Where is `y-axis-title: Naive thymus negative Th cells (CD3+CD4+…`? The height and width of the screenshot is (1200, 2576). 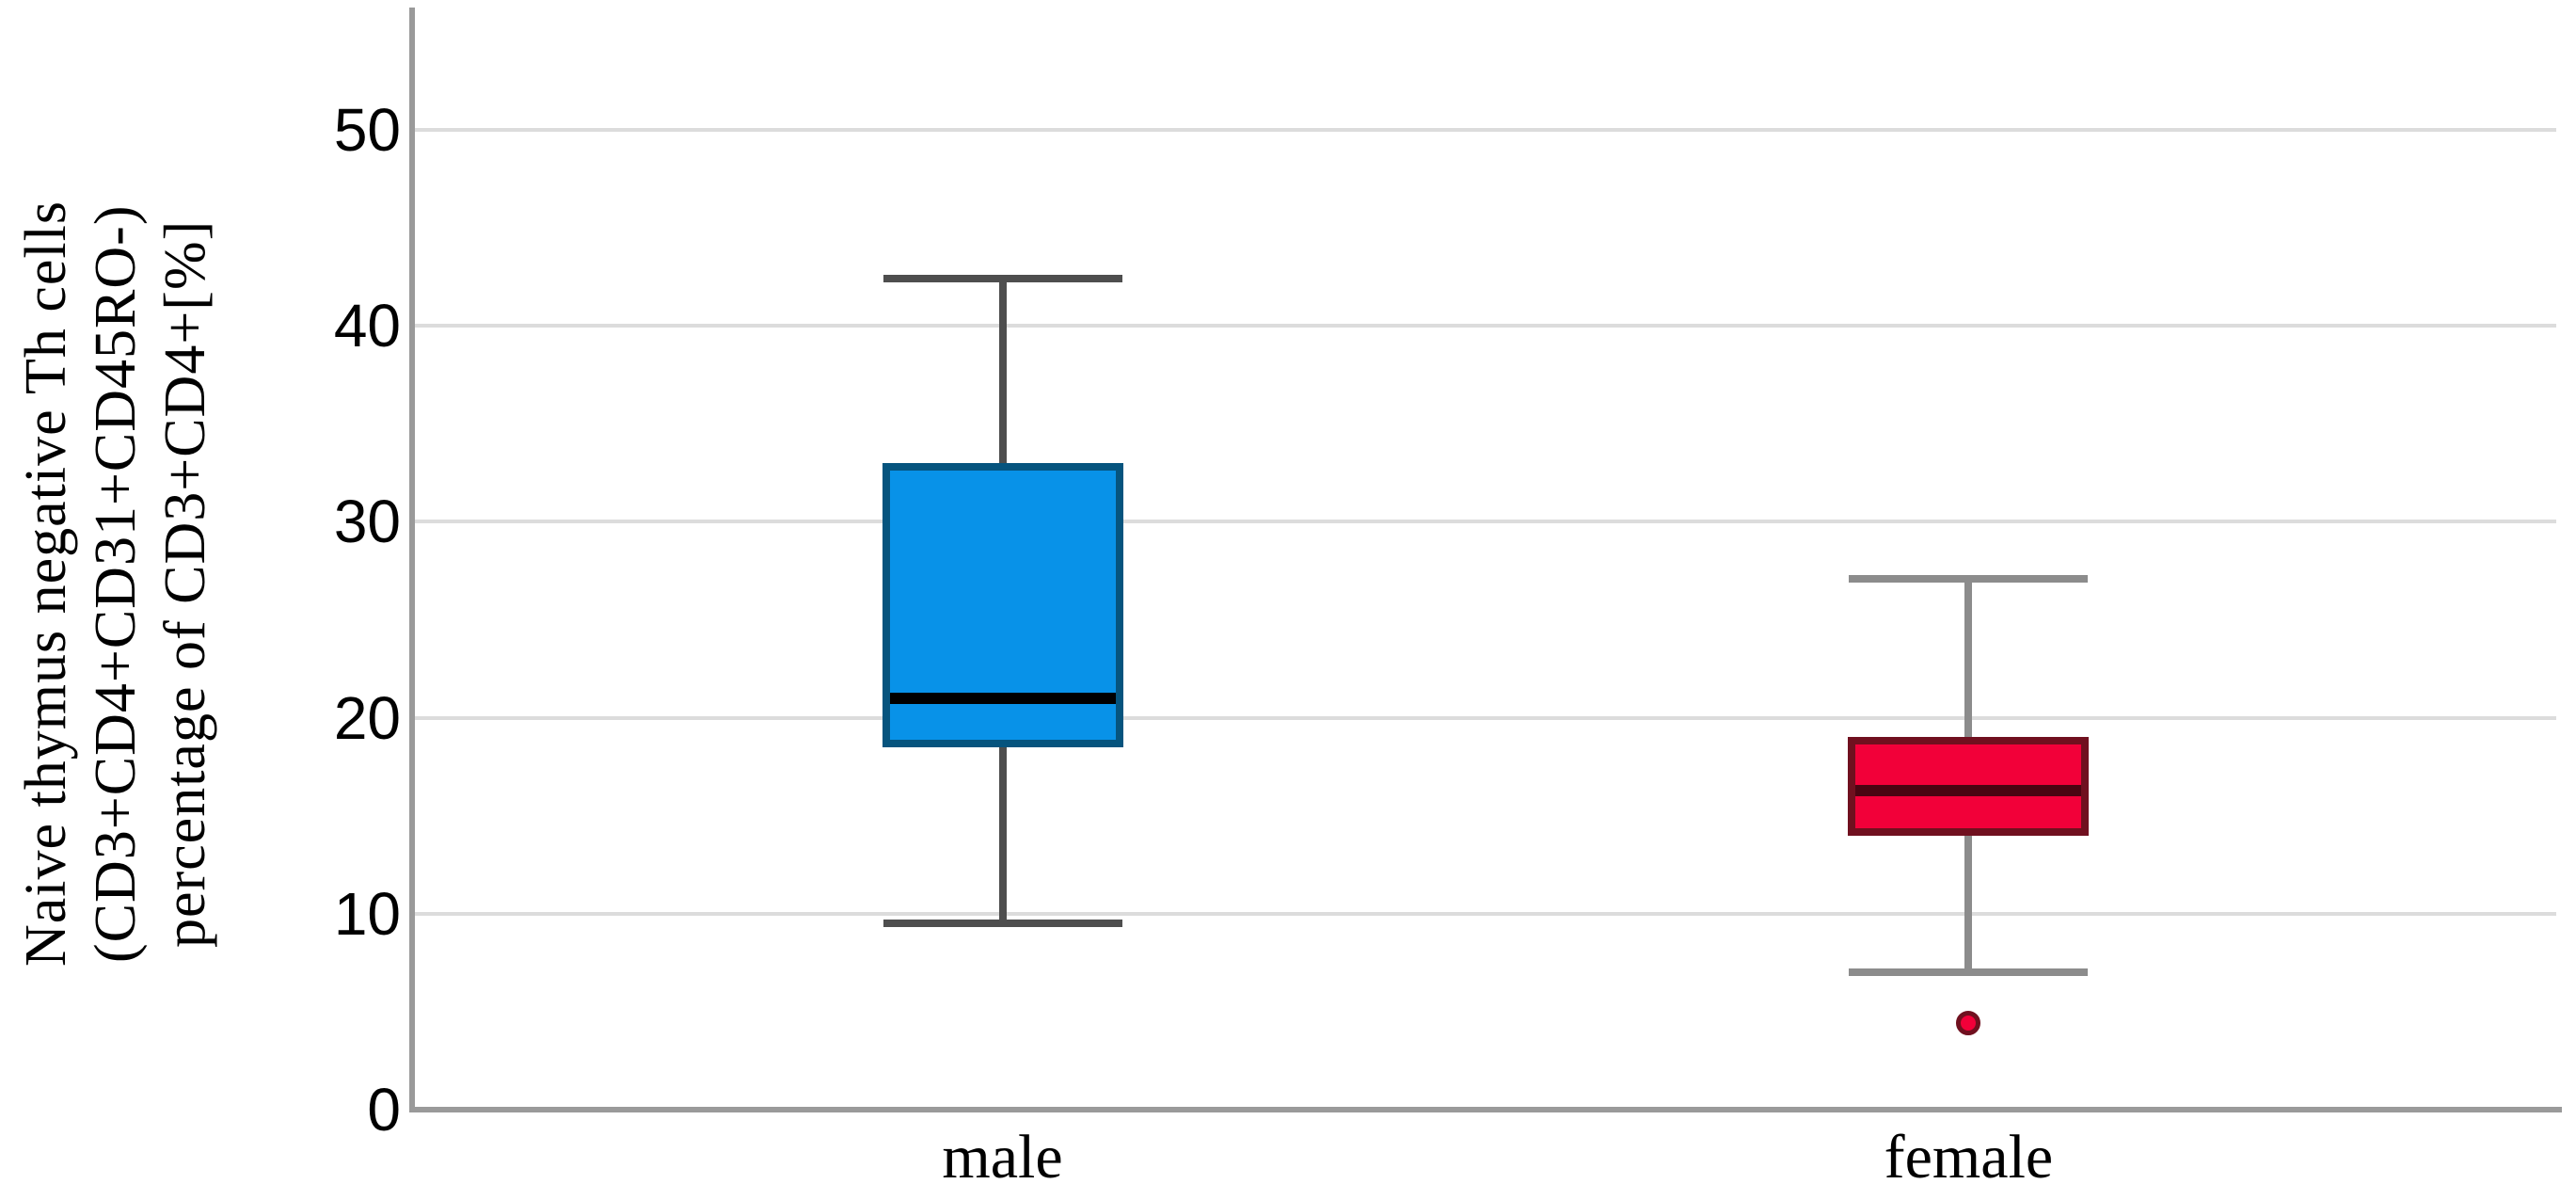 y-axis-title: Naive thymus negative Th cells (CD3+CD4+… is located at coordinates (119, 583).